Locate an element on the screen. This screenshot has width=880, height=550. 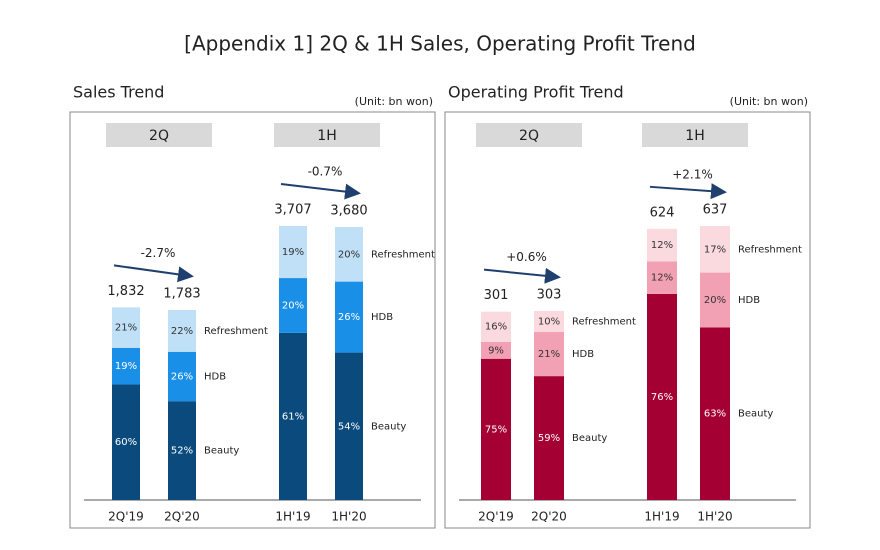
segment-label: 22% is located at coordinates (182, 331).